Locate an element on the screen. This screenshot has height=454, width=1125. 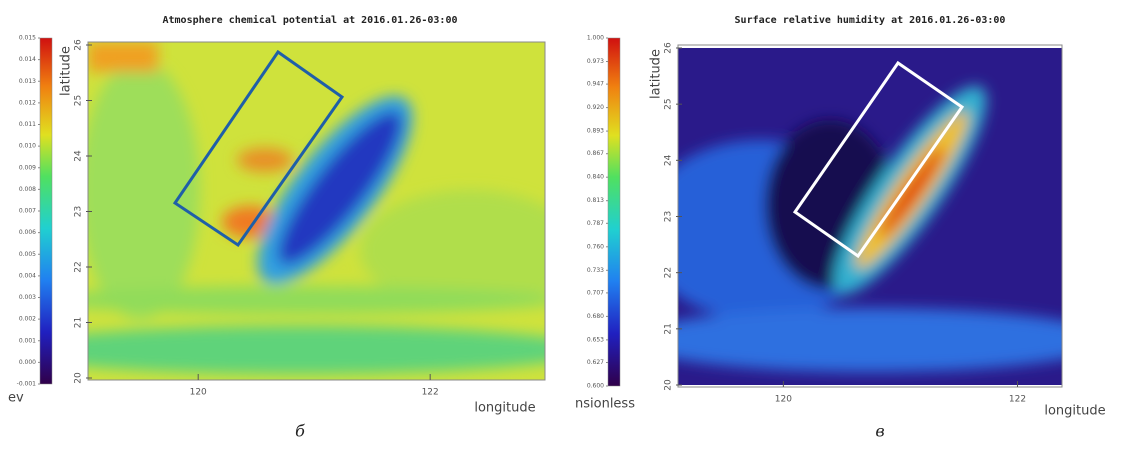
colorbar-tick-label: 0.787 is located at coordinates (595, 223).